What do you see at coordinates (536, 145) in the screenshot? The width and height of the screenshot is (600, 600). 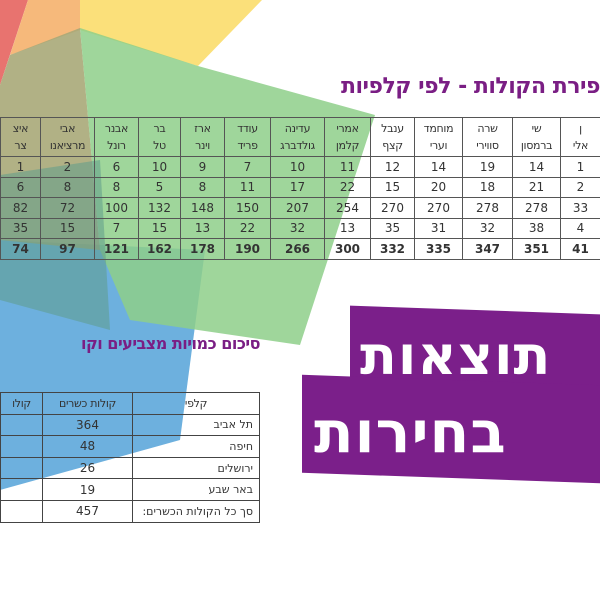 I see `header-line: ברמסון` at bounding box center [536, 145].